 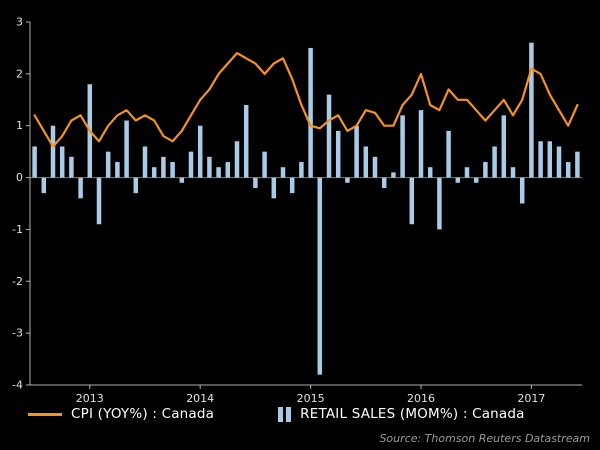 I want to click on cpi-legend-label: CPI (YOY%) : Canada, so click(x=143, y=414).